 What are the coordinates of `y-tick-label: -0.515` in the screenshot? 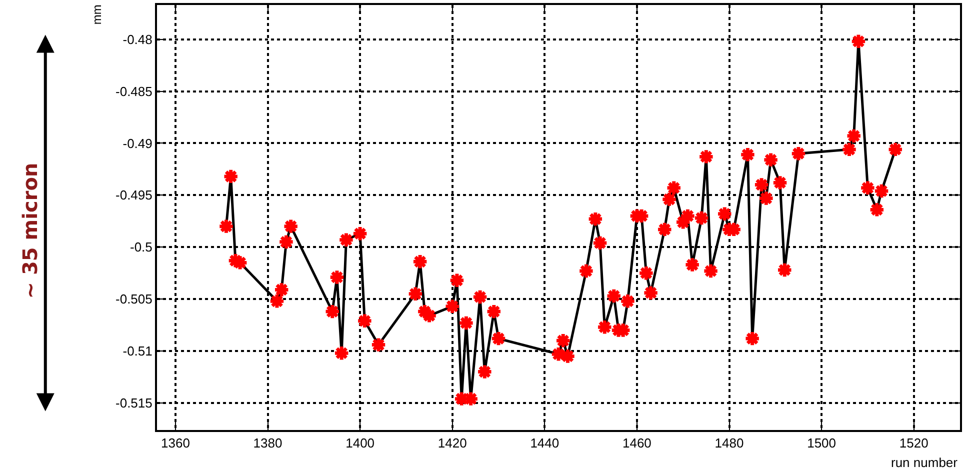 It's located at (134, 403).